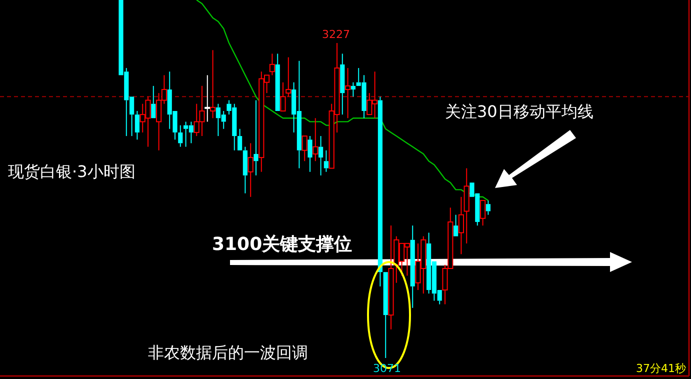 This screenshot has width=691, height=379. What do you see at coordinates (282, 244) in the screenshot?
I see `annotation: 3100关键支撑位` at bounding box center [282, 244].